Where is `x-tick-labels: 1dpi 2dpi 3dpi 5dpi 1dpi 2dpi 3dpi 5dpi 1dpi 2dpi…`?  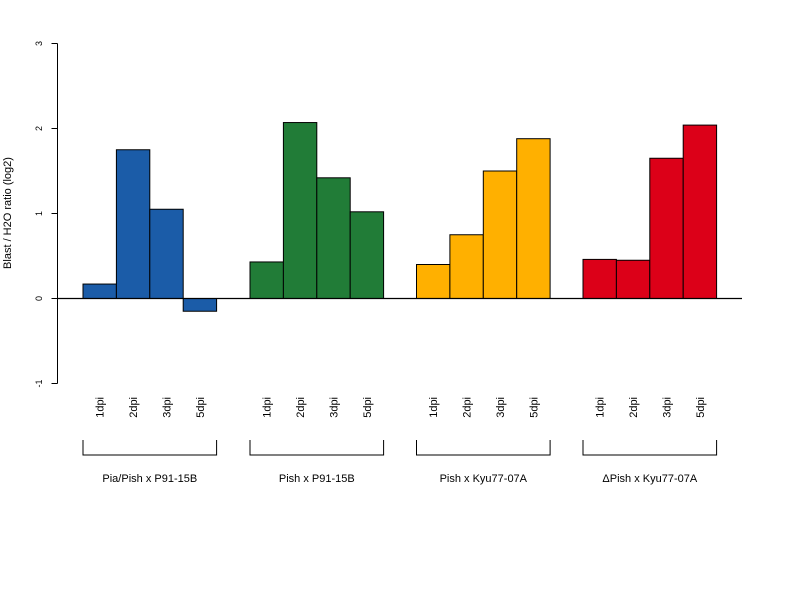
x-tick-labels: 1dpi 2dpi 3dpi 5dpi 1dpi 2dpi 3dpi 5dpi 1dpi 2dpi… is located at coordinates (401, 407).